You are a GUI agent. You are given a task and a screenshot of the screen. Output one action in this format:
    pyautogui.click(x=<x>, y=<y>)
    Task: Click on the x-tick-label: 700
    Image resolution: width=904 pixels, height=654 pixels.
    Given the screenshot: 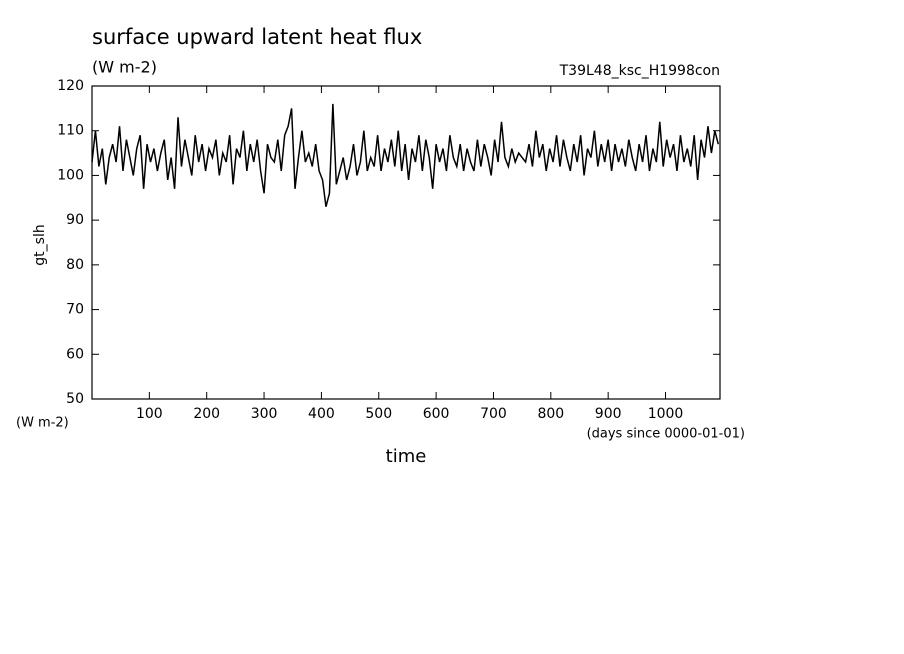 What is the action you would take?
    pyautogui.click(x=493, y=414)
    